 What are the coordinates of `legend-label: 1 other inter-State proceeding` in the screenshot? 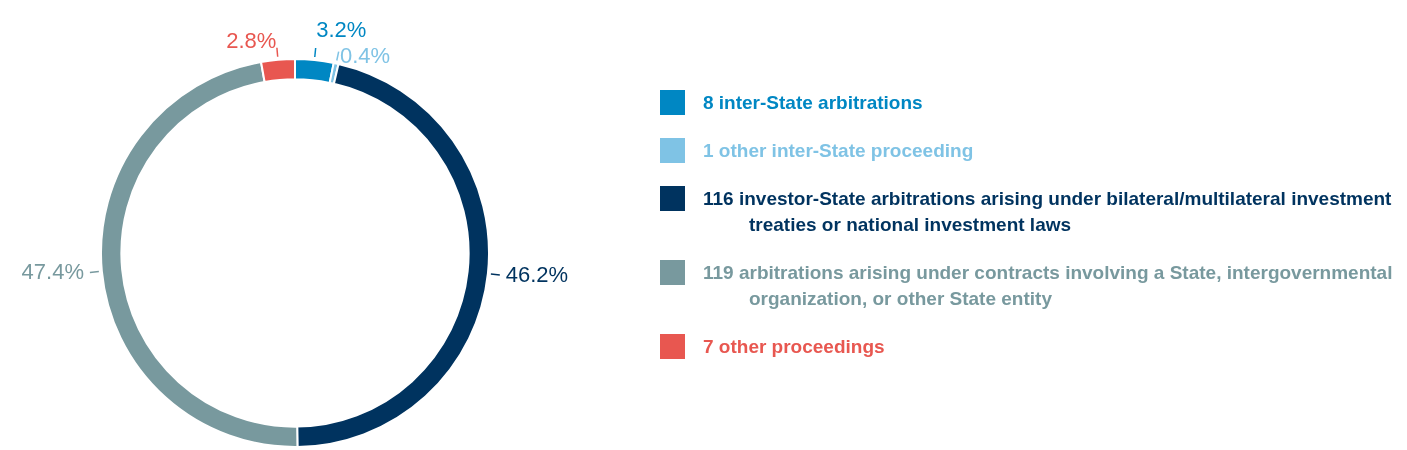 It's located at (838, 151).